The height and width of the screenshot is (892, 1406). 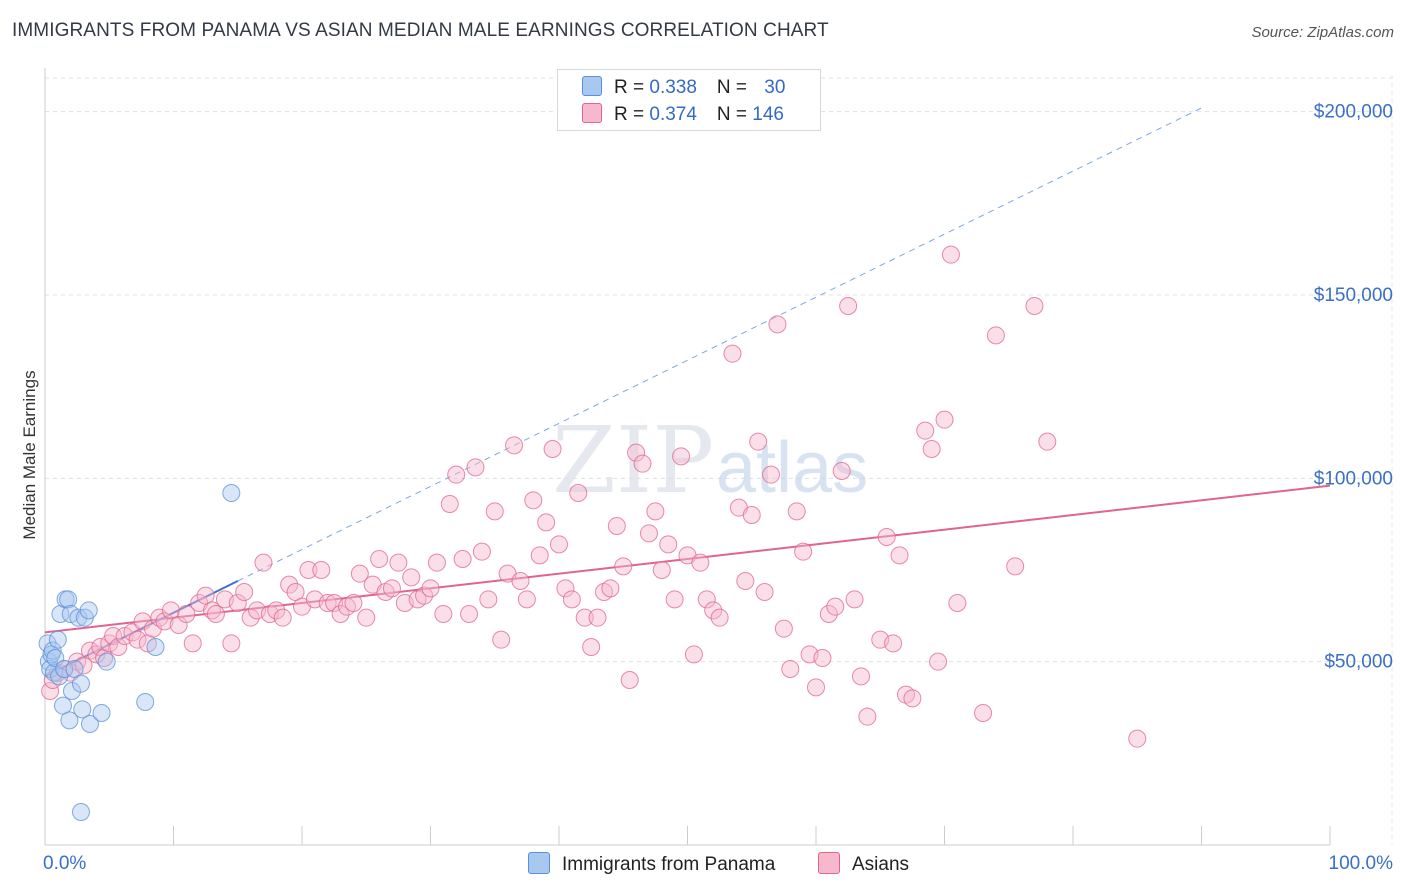 I want to click on legend-label-panama: Immigrants from Panama, so click(x=669, y=864).